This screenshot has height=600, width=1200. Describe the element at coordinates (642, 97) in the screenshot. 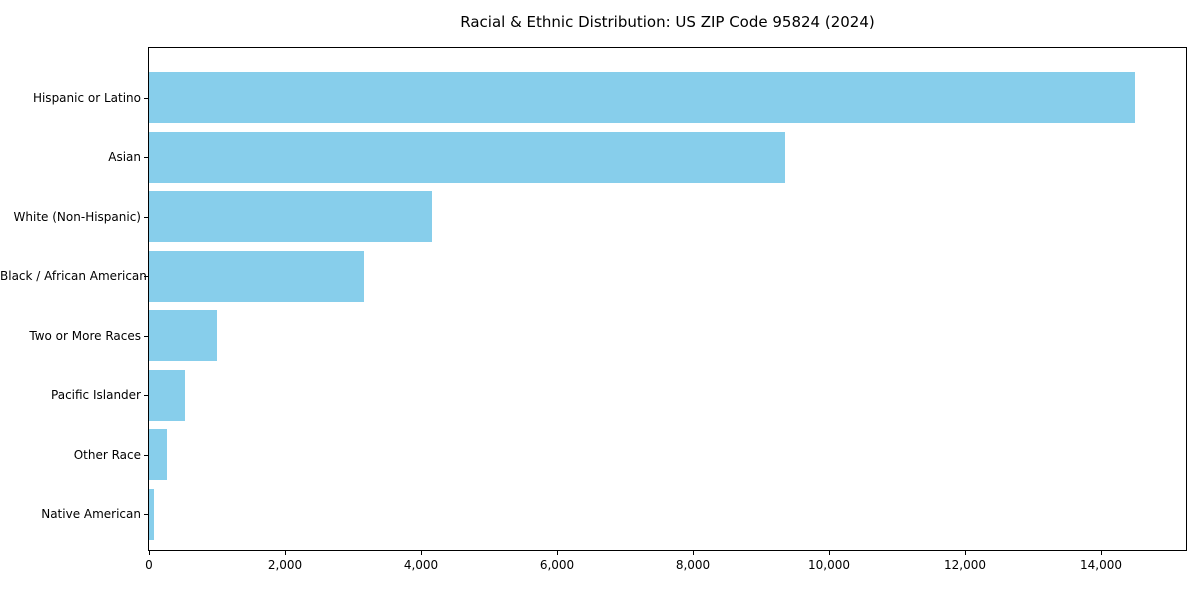

I see `bar-hispanic-or-latino` at that location.